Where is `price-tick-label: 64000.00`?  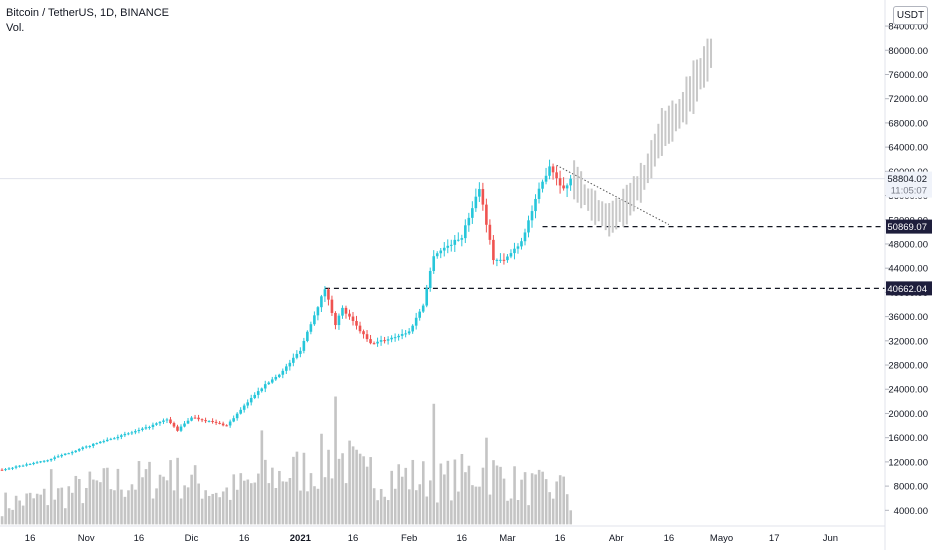 price-tick-label: 64000.00 is located at coordinates (908, 148).